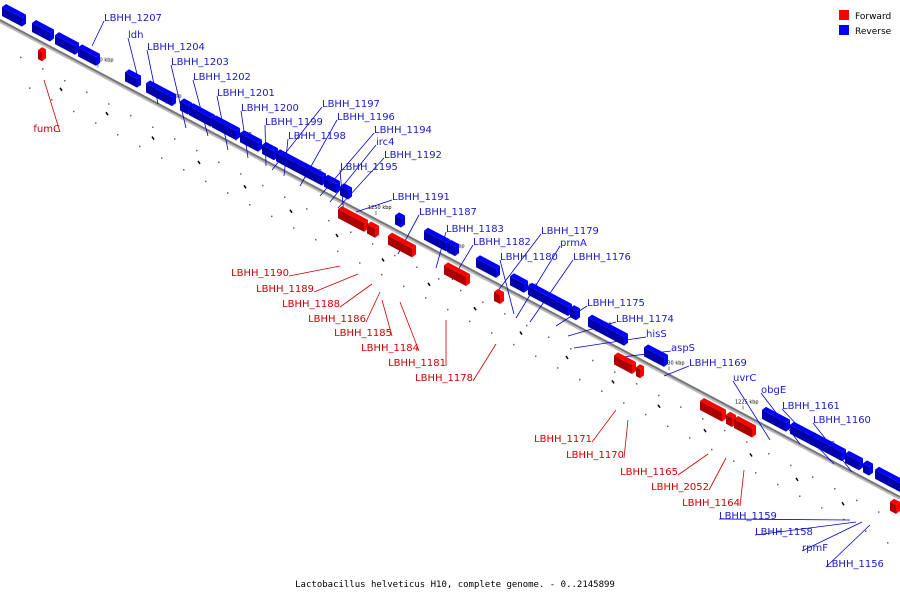 The image size is (900, 600). I want to click on leader-line, so click(336, 283).